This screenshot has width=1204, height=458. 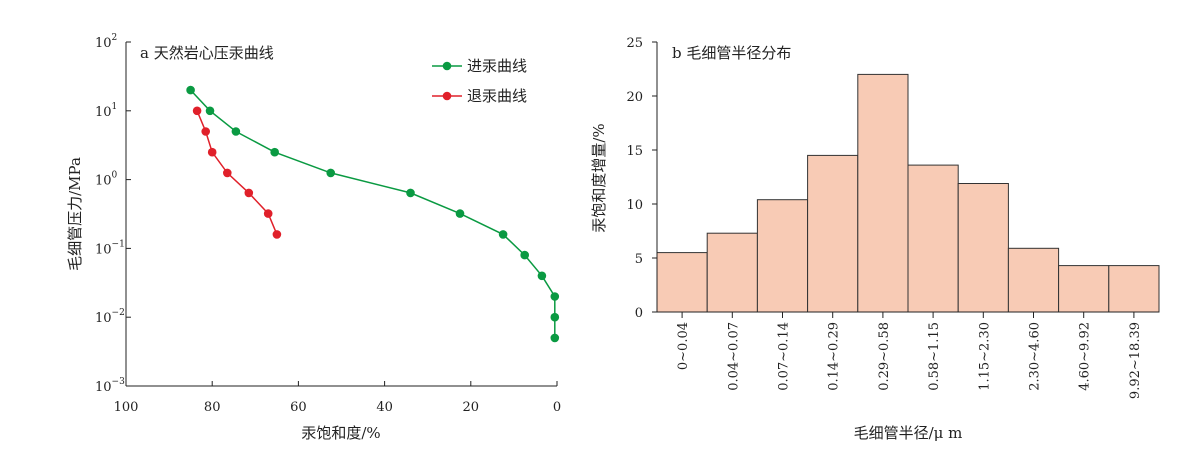 What do you see at coordinates (908, 433) in the screenshot?
I see `b-x-axis-title: 毛细管半径/μ m` at bounding box center [908, 433].